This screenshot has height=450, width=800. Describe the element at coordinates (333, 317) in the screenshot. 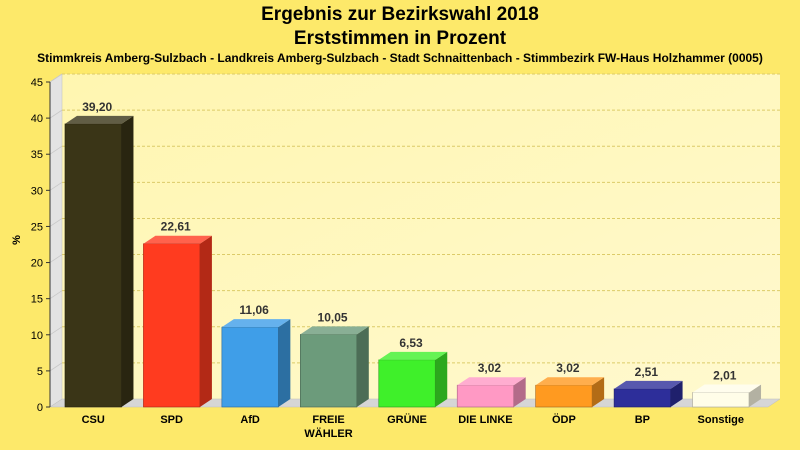

I see `value-label: 10,05` at that location.